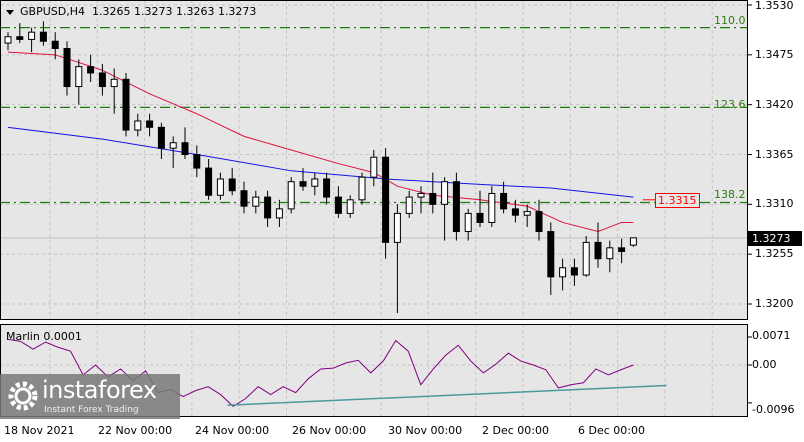 This screenshot has width=804, height=442. I want to click on price-tick: 1.3530, so click(774, 6).